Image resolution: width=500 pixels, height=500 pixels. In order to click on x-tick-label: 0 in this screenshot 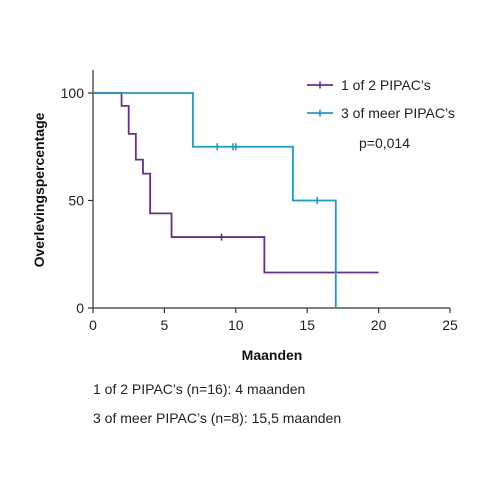, I will do `click(93, 325)`.